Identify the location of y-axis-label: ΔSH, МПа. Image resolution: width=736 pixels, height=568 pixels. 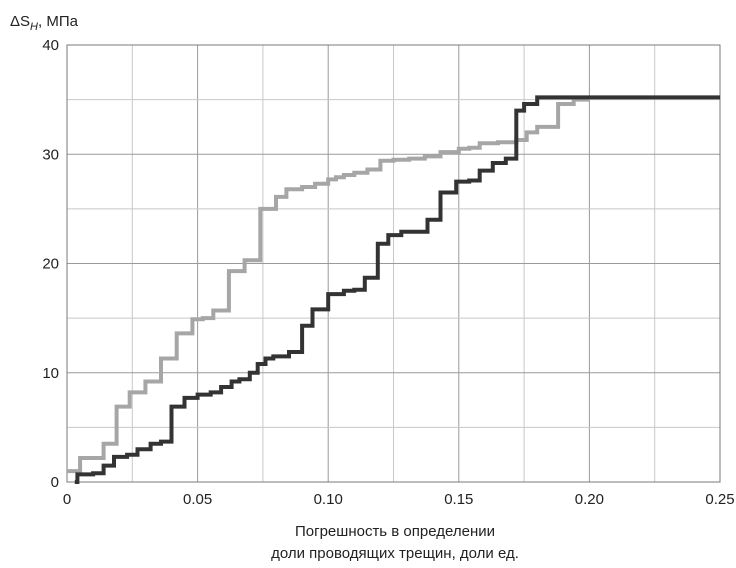
(44, 23).